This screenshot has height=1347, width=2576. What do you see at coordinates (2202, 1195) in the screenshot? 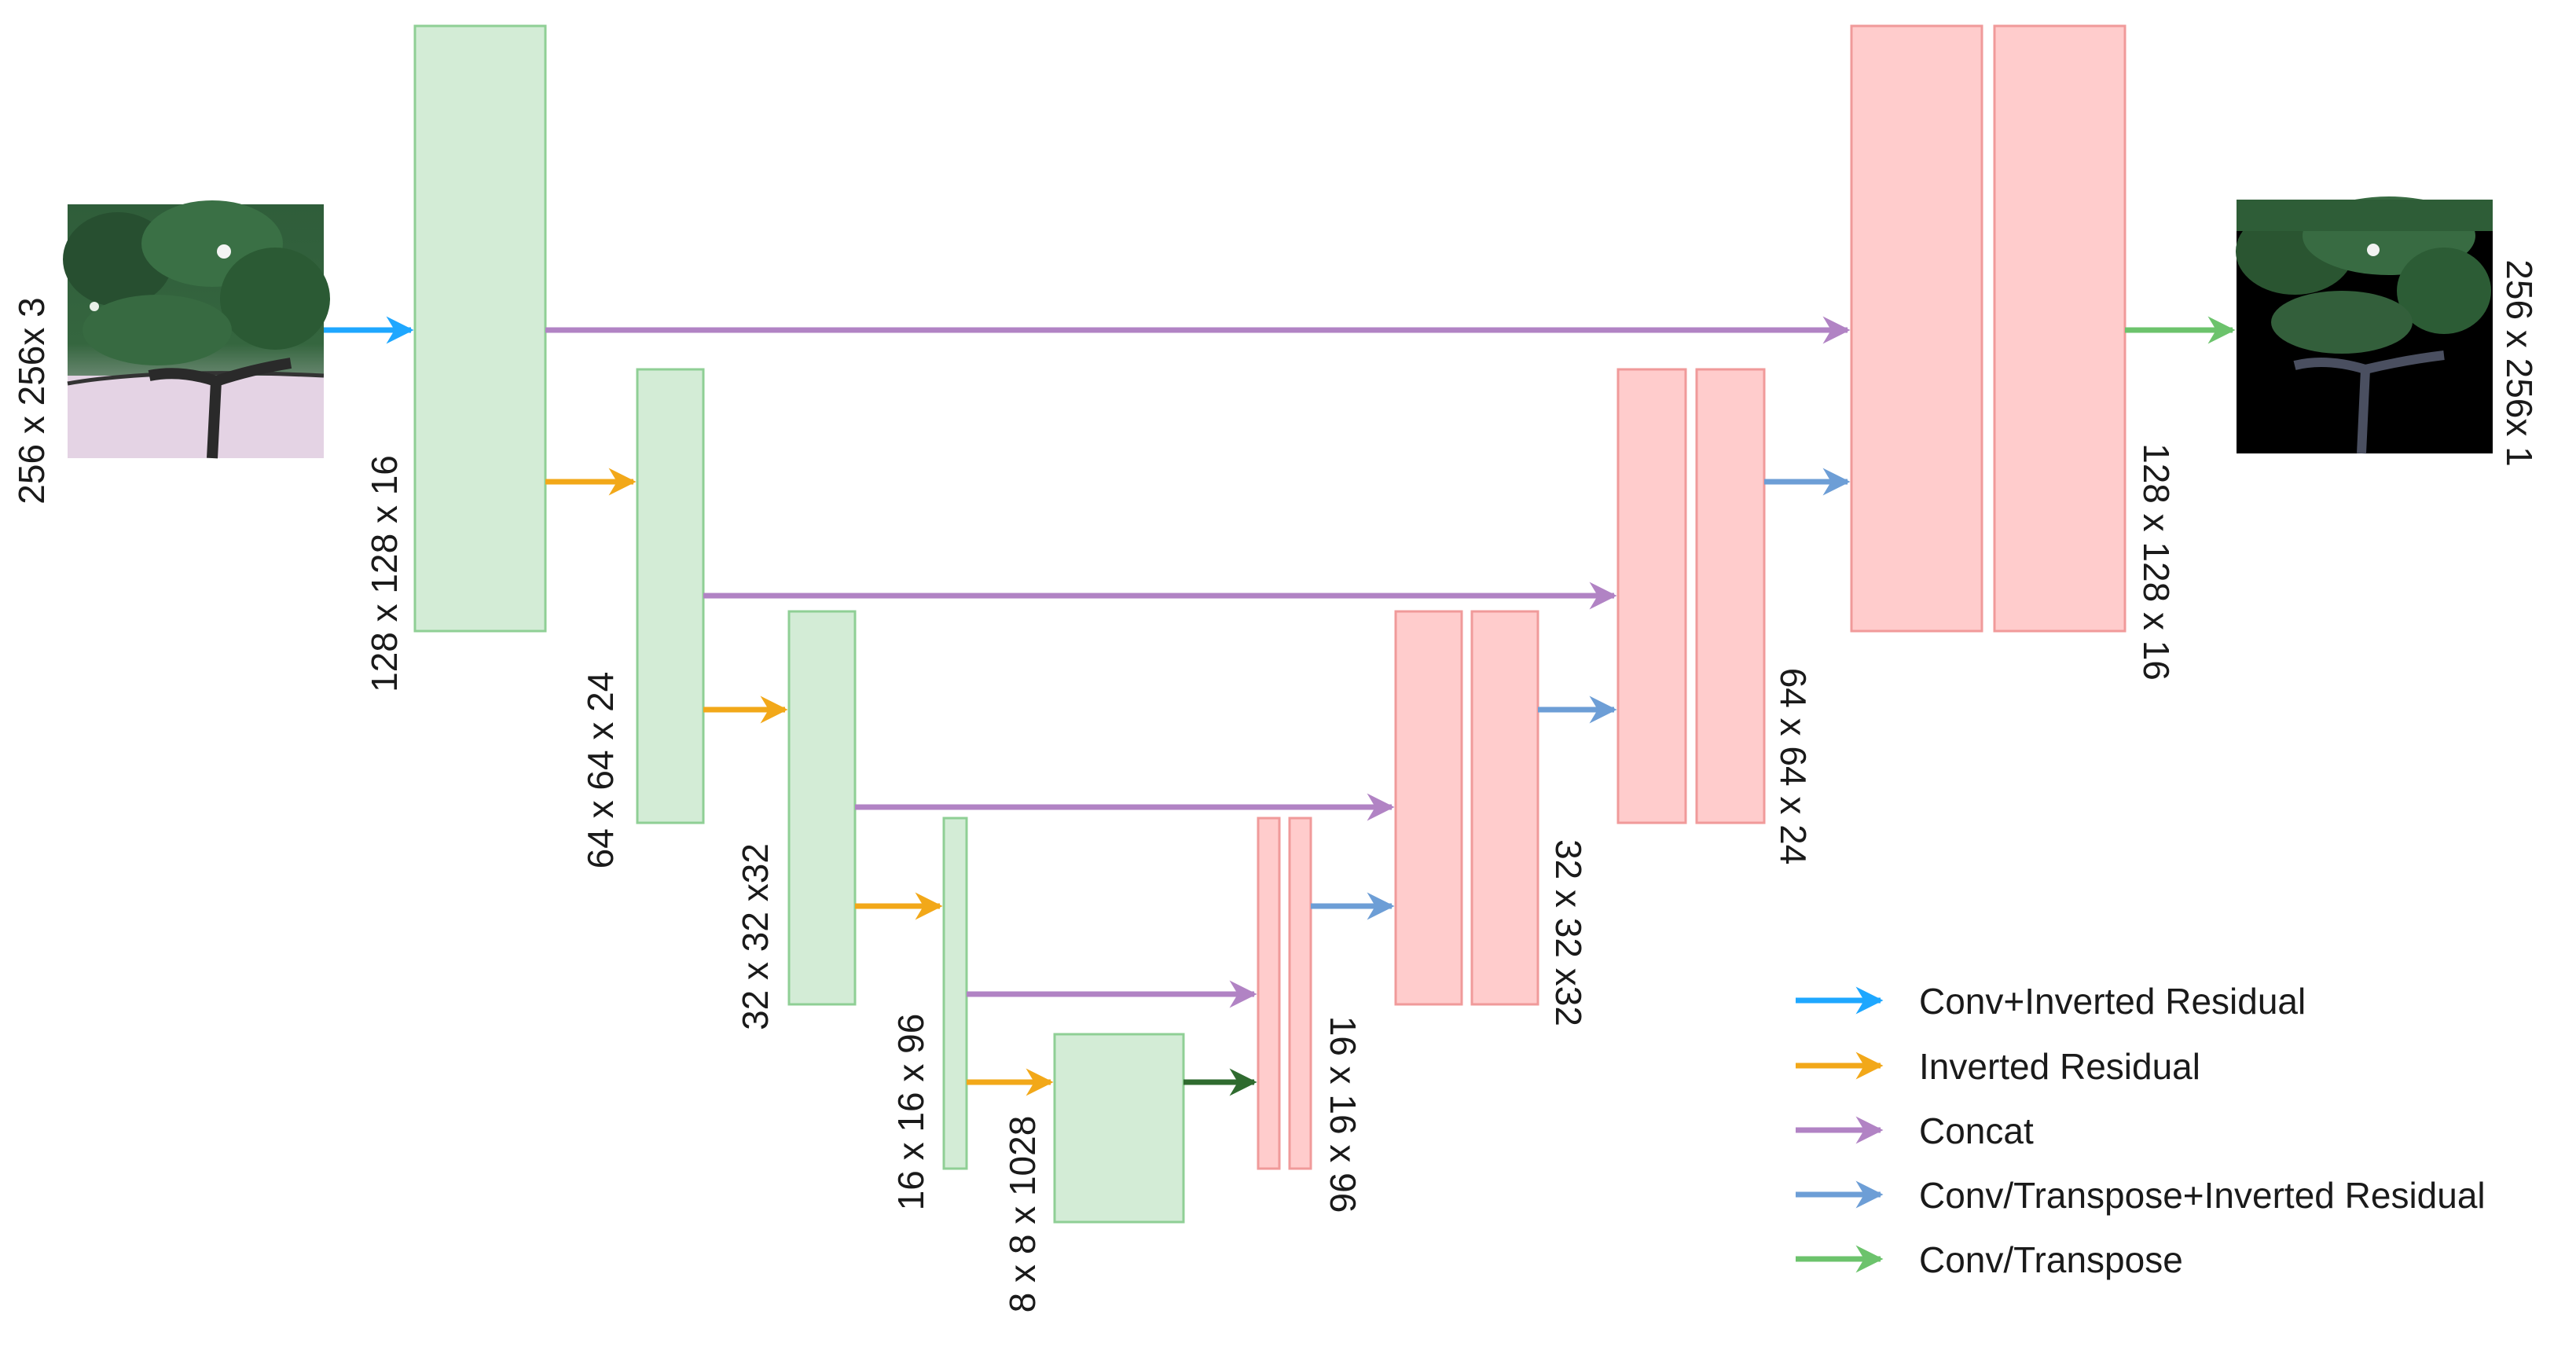
I see `legend-label-conv-transpose-ir: Conv/Transpose+Inverted Residual` at bounding box center [2202, 1195].